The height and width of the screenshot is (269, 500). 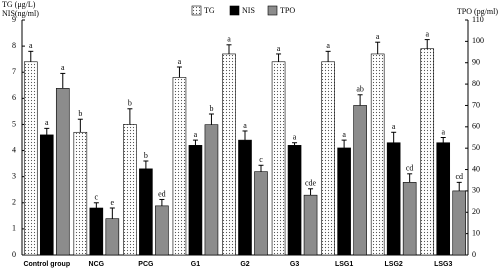 I want to click on y-tick-label: 8, so click(x=14, y=45).